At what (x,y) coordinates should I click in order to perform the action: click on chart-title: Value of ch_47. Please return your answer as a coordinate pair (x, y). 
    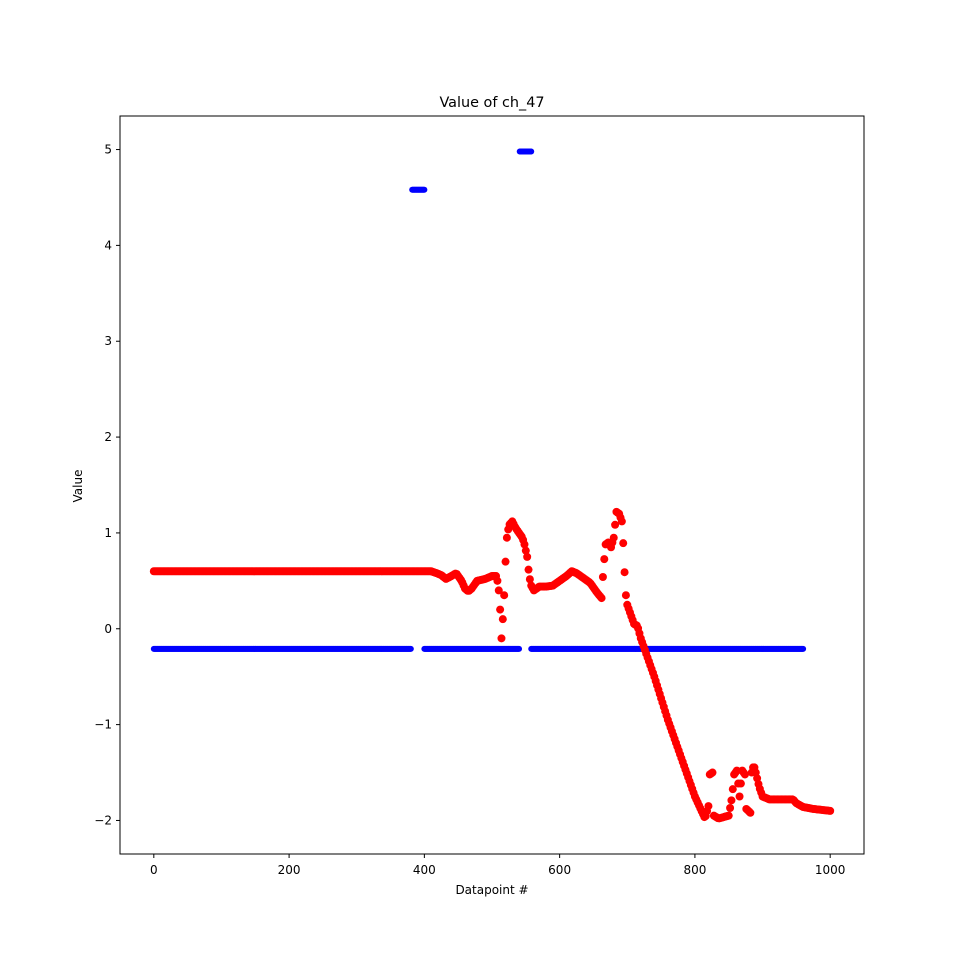
    Looking at the image, I should click on (491, 103).